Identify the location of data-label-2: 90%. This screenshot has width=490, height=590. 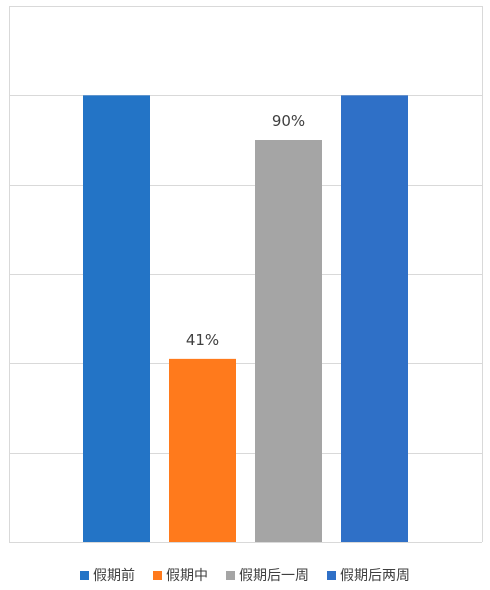
(288, 121).